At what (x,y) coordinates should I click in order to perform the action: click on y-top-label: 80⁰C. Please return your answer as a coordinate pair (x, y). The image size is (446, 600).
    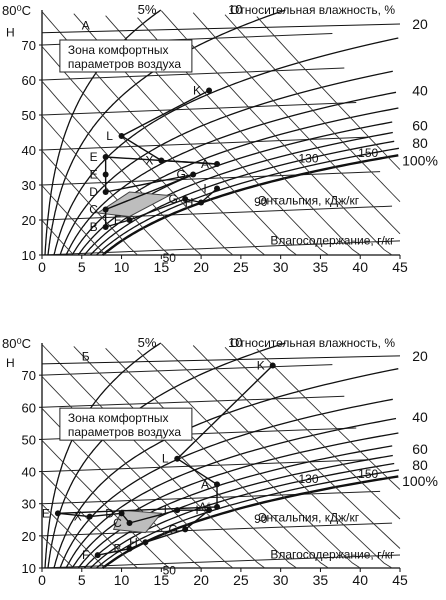
    Looking at the image, I should click on (16, 10).